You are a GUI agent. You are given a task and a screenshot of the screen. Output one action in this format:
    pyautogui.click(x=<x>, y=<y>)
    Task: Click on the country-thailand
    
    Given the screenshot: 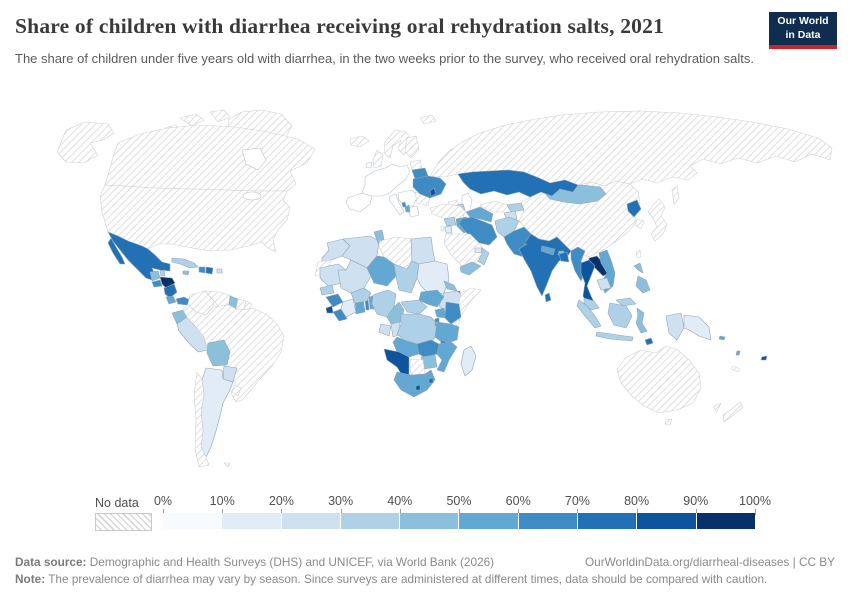 What is the action you would take?
    pyautogui.click(x=588, y=283)
    